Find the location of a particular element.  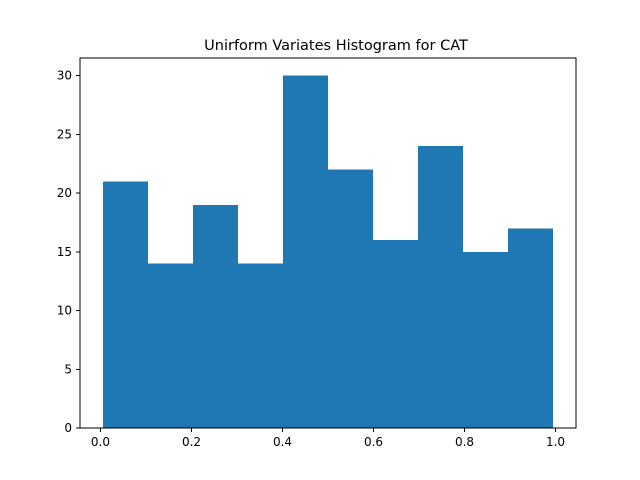

x-tick-label-4: 0.8 is located at coordinates (464, 442).